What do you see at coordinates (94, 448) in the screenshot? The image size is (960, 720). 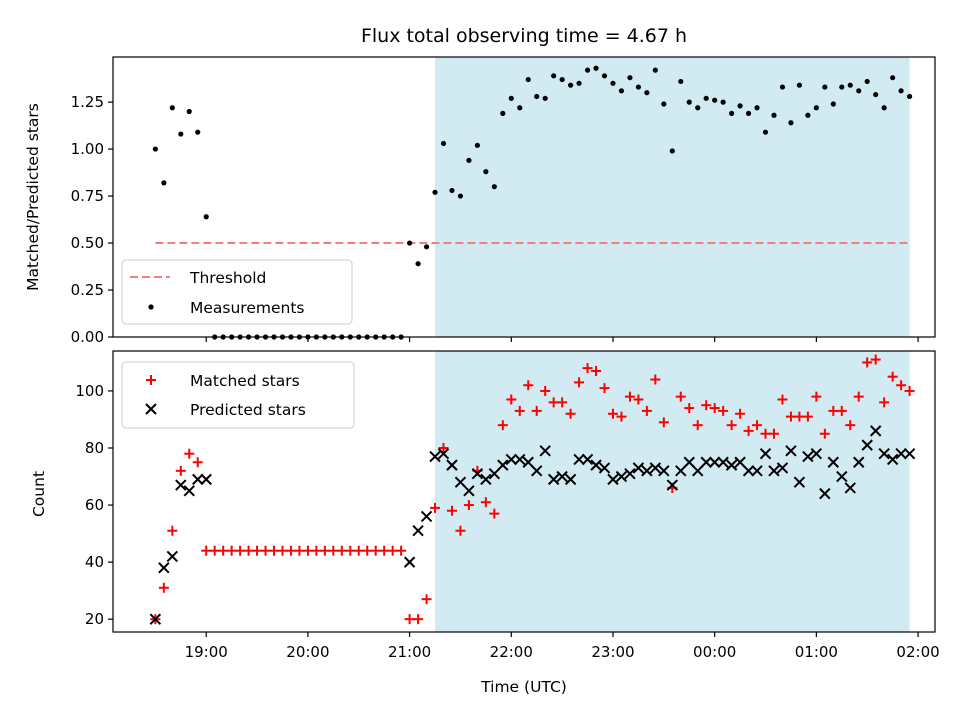 I see `y-tick-label: 80` at bounding box center [94, 448].